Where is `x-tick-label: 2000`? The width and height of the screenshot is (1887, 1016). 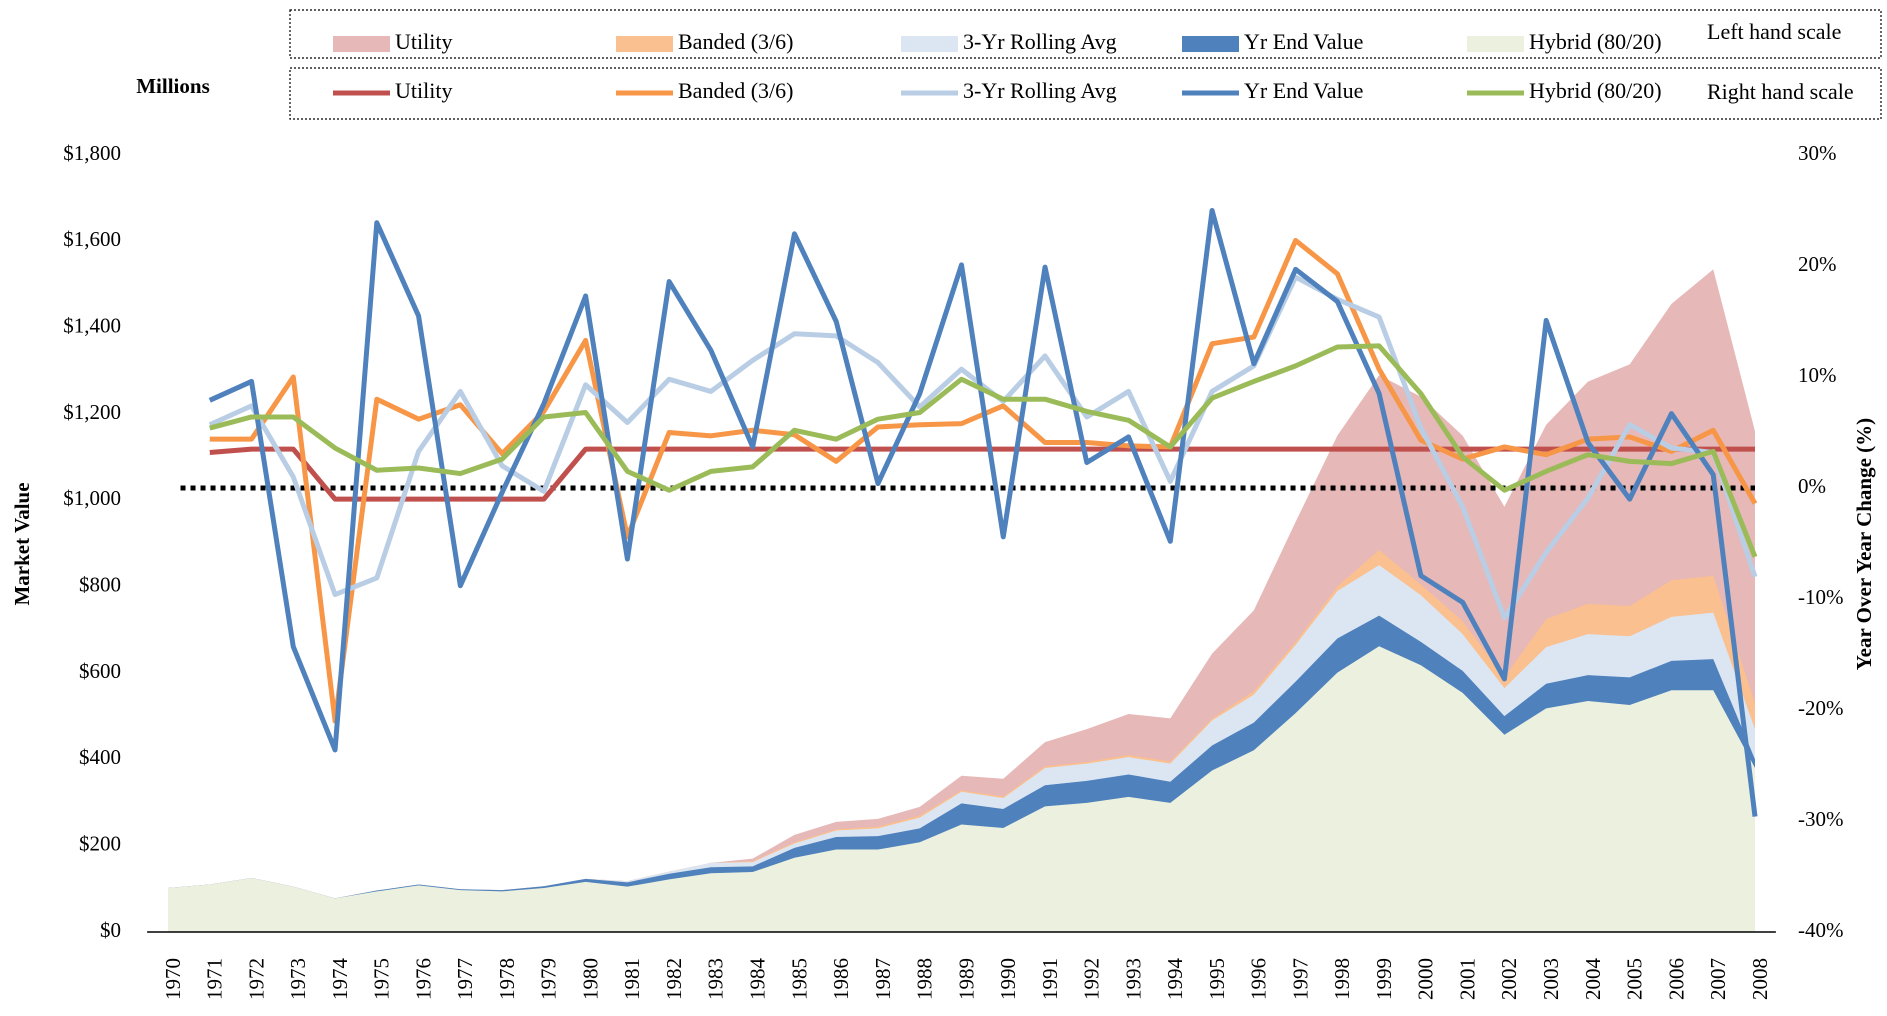
x-tick-label: 2000 is located at coordinates (1426, 979).